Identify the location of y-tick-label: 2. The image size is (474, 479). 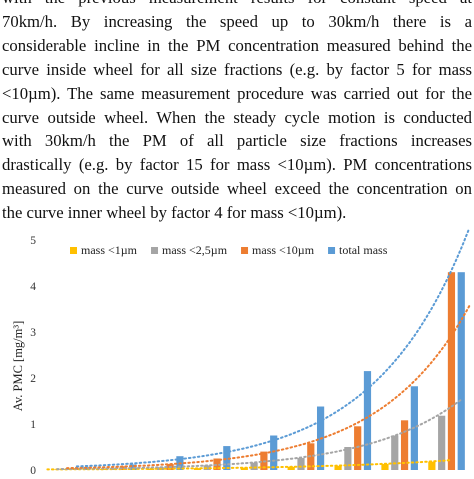
(33, 379).